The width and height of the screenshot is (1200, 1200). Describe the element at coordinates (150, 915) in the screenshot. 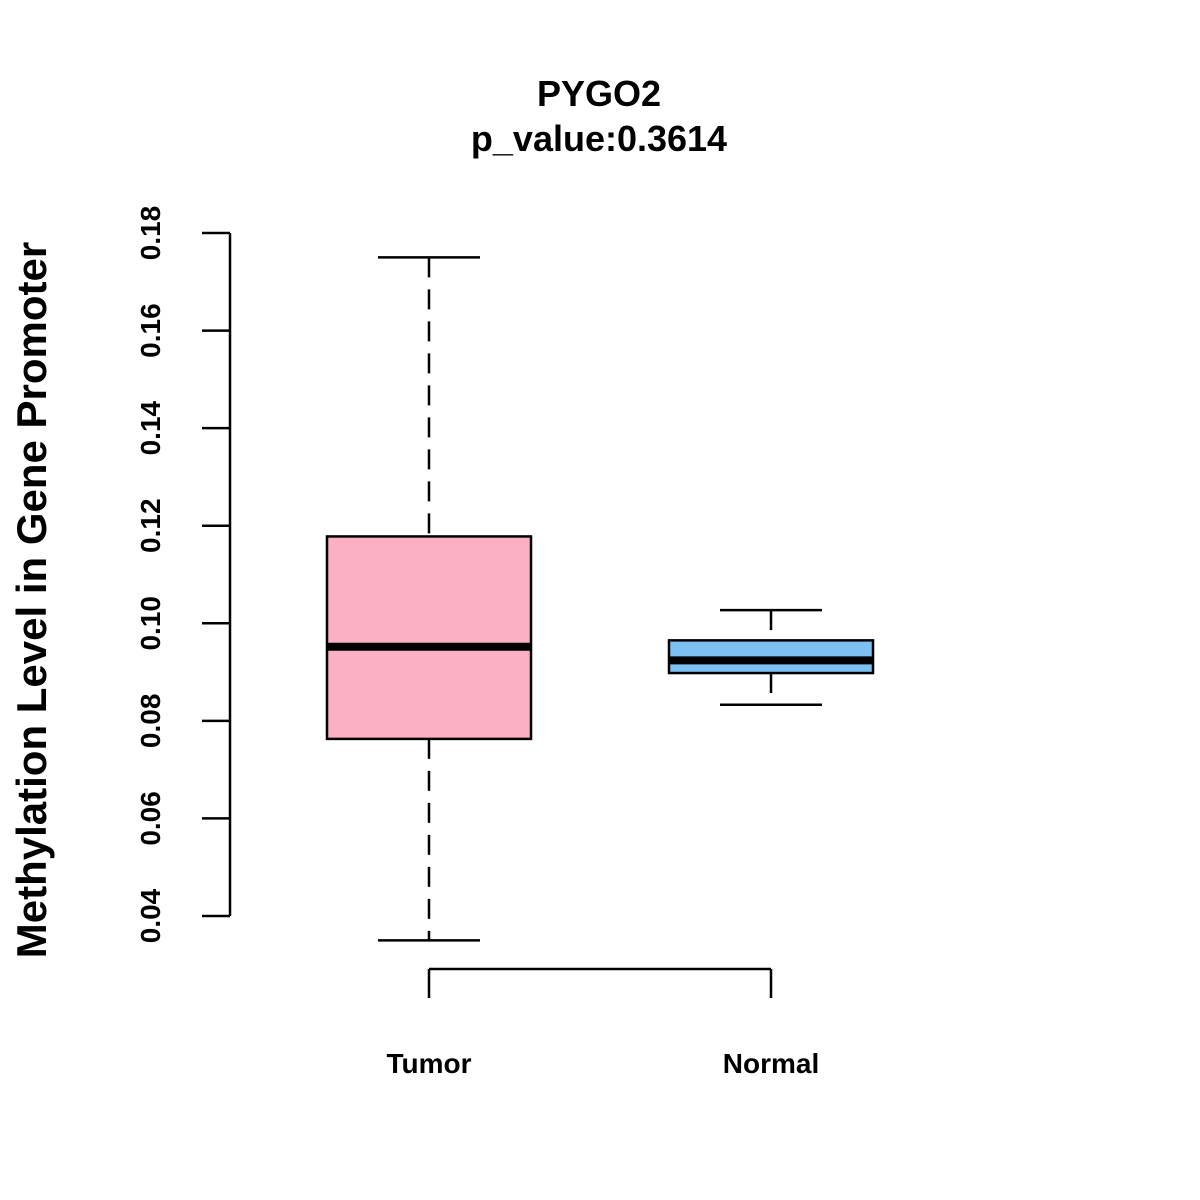

I see `y-tick-label: 0.04` at that location.